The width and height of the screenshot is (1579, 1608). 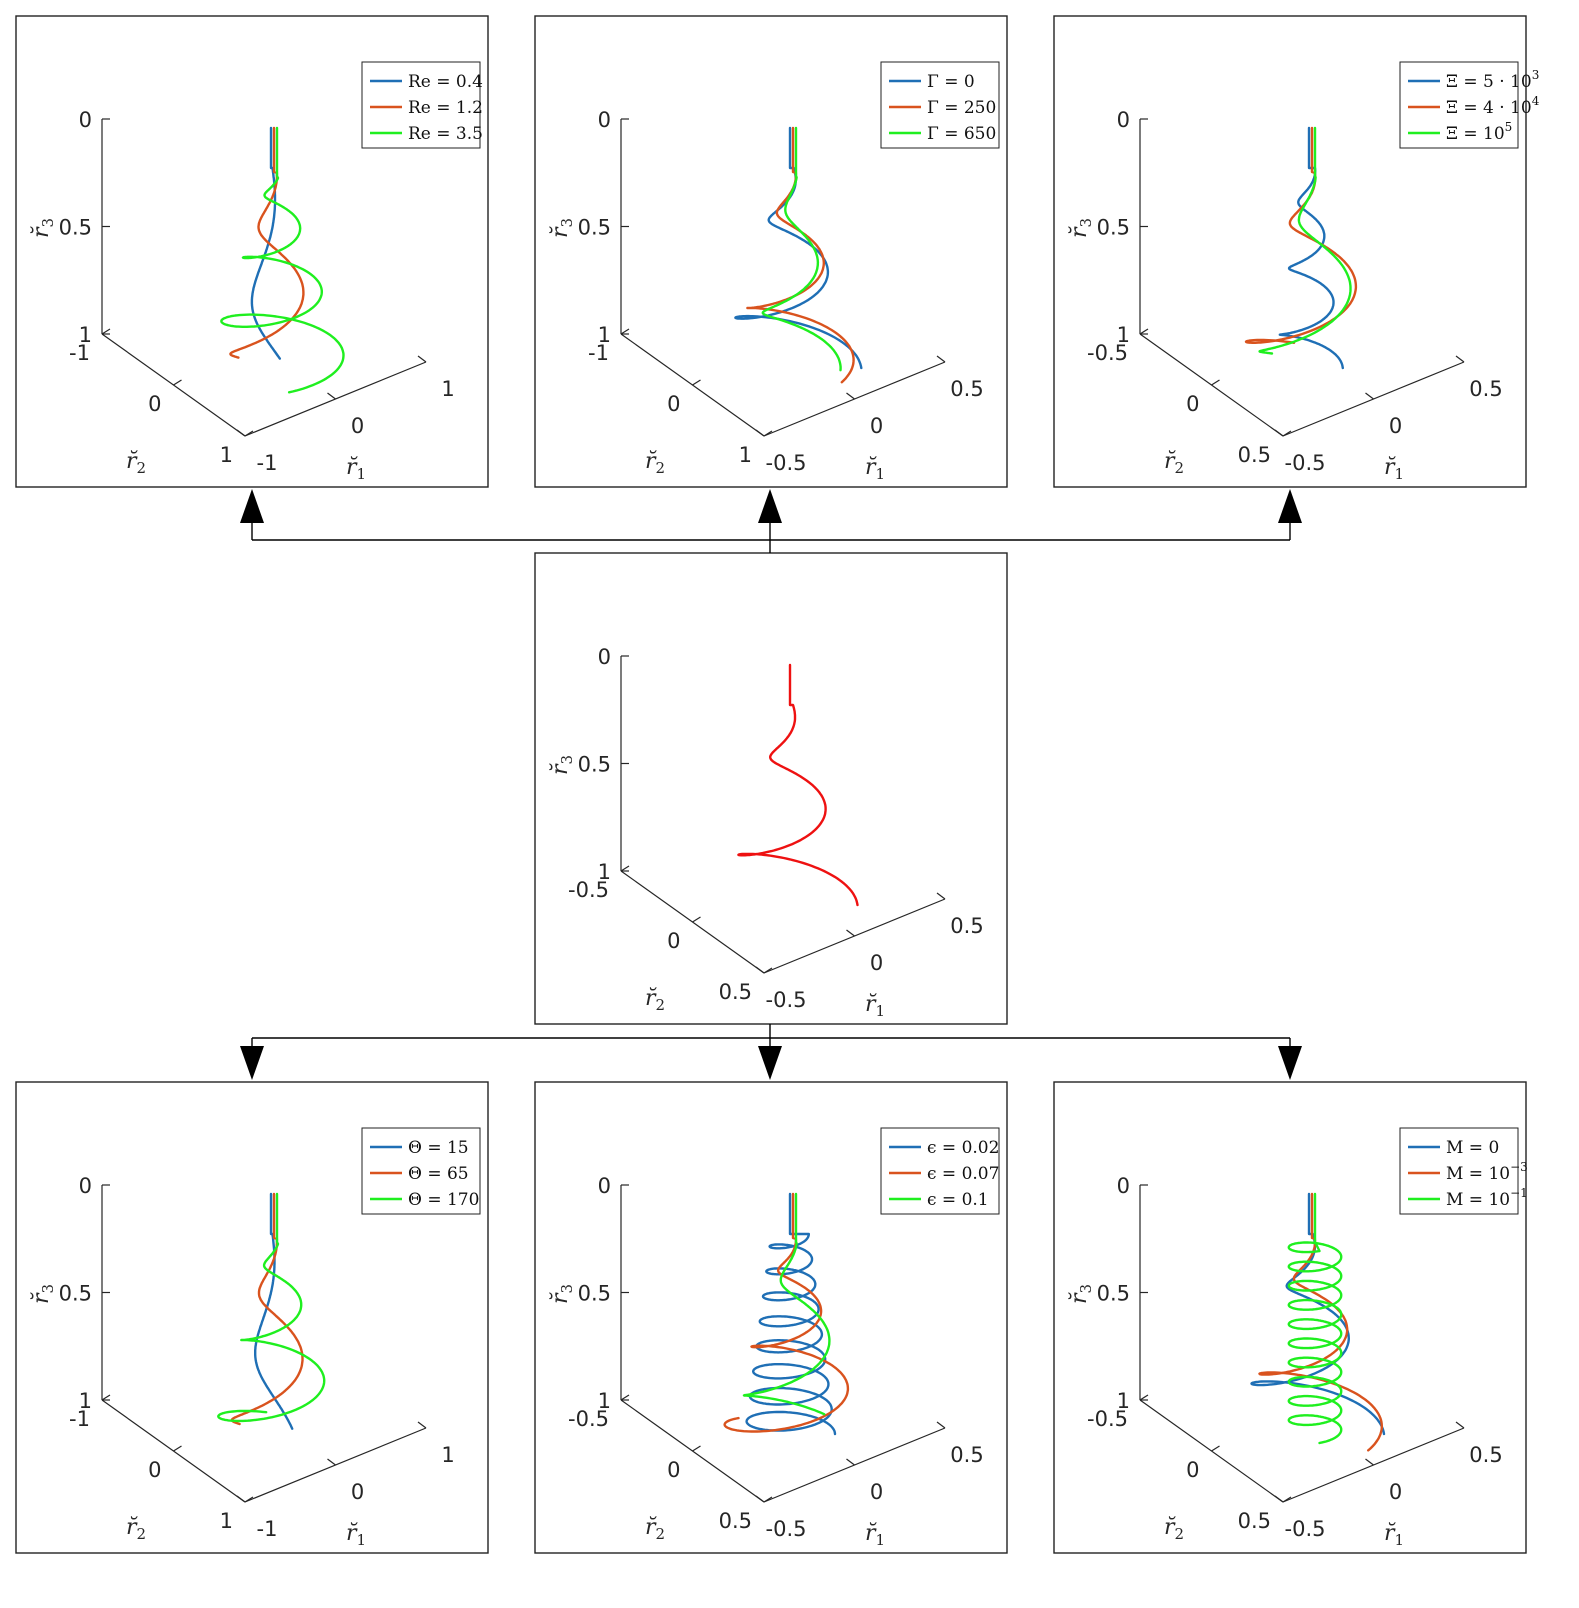 What do you see at coordinates (445, 134) in the screenshot?
I see `legend-entry: Re = 3.5` at bounding box center [445, 134].